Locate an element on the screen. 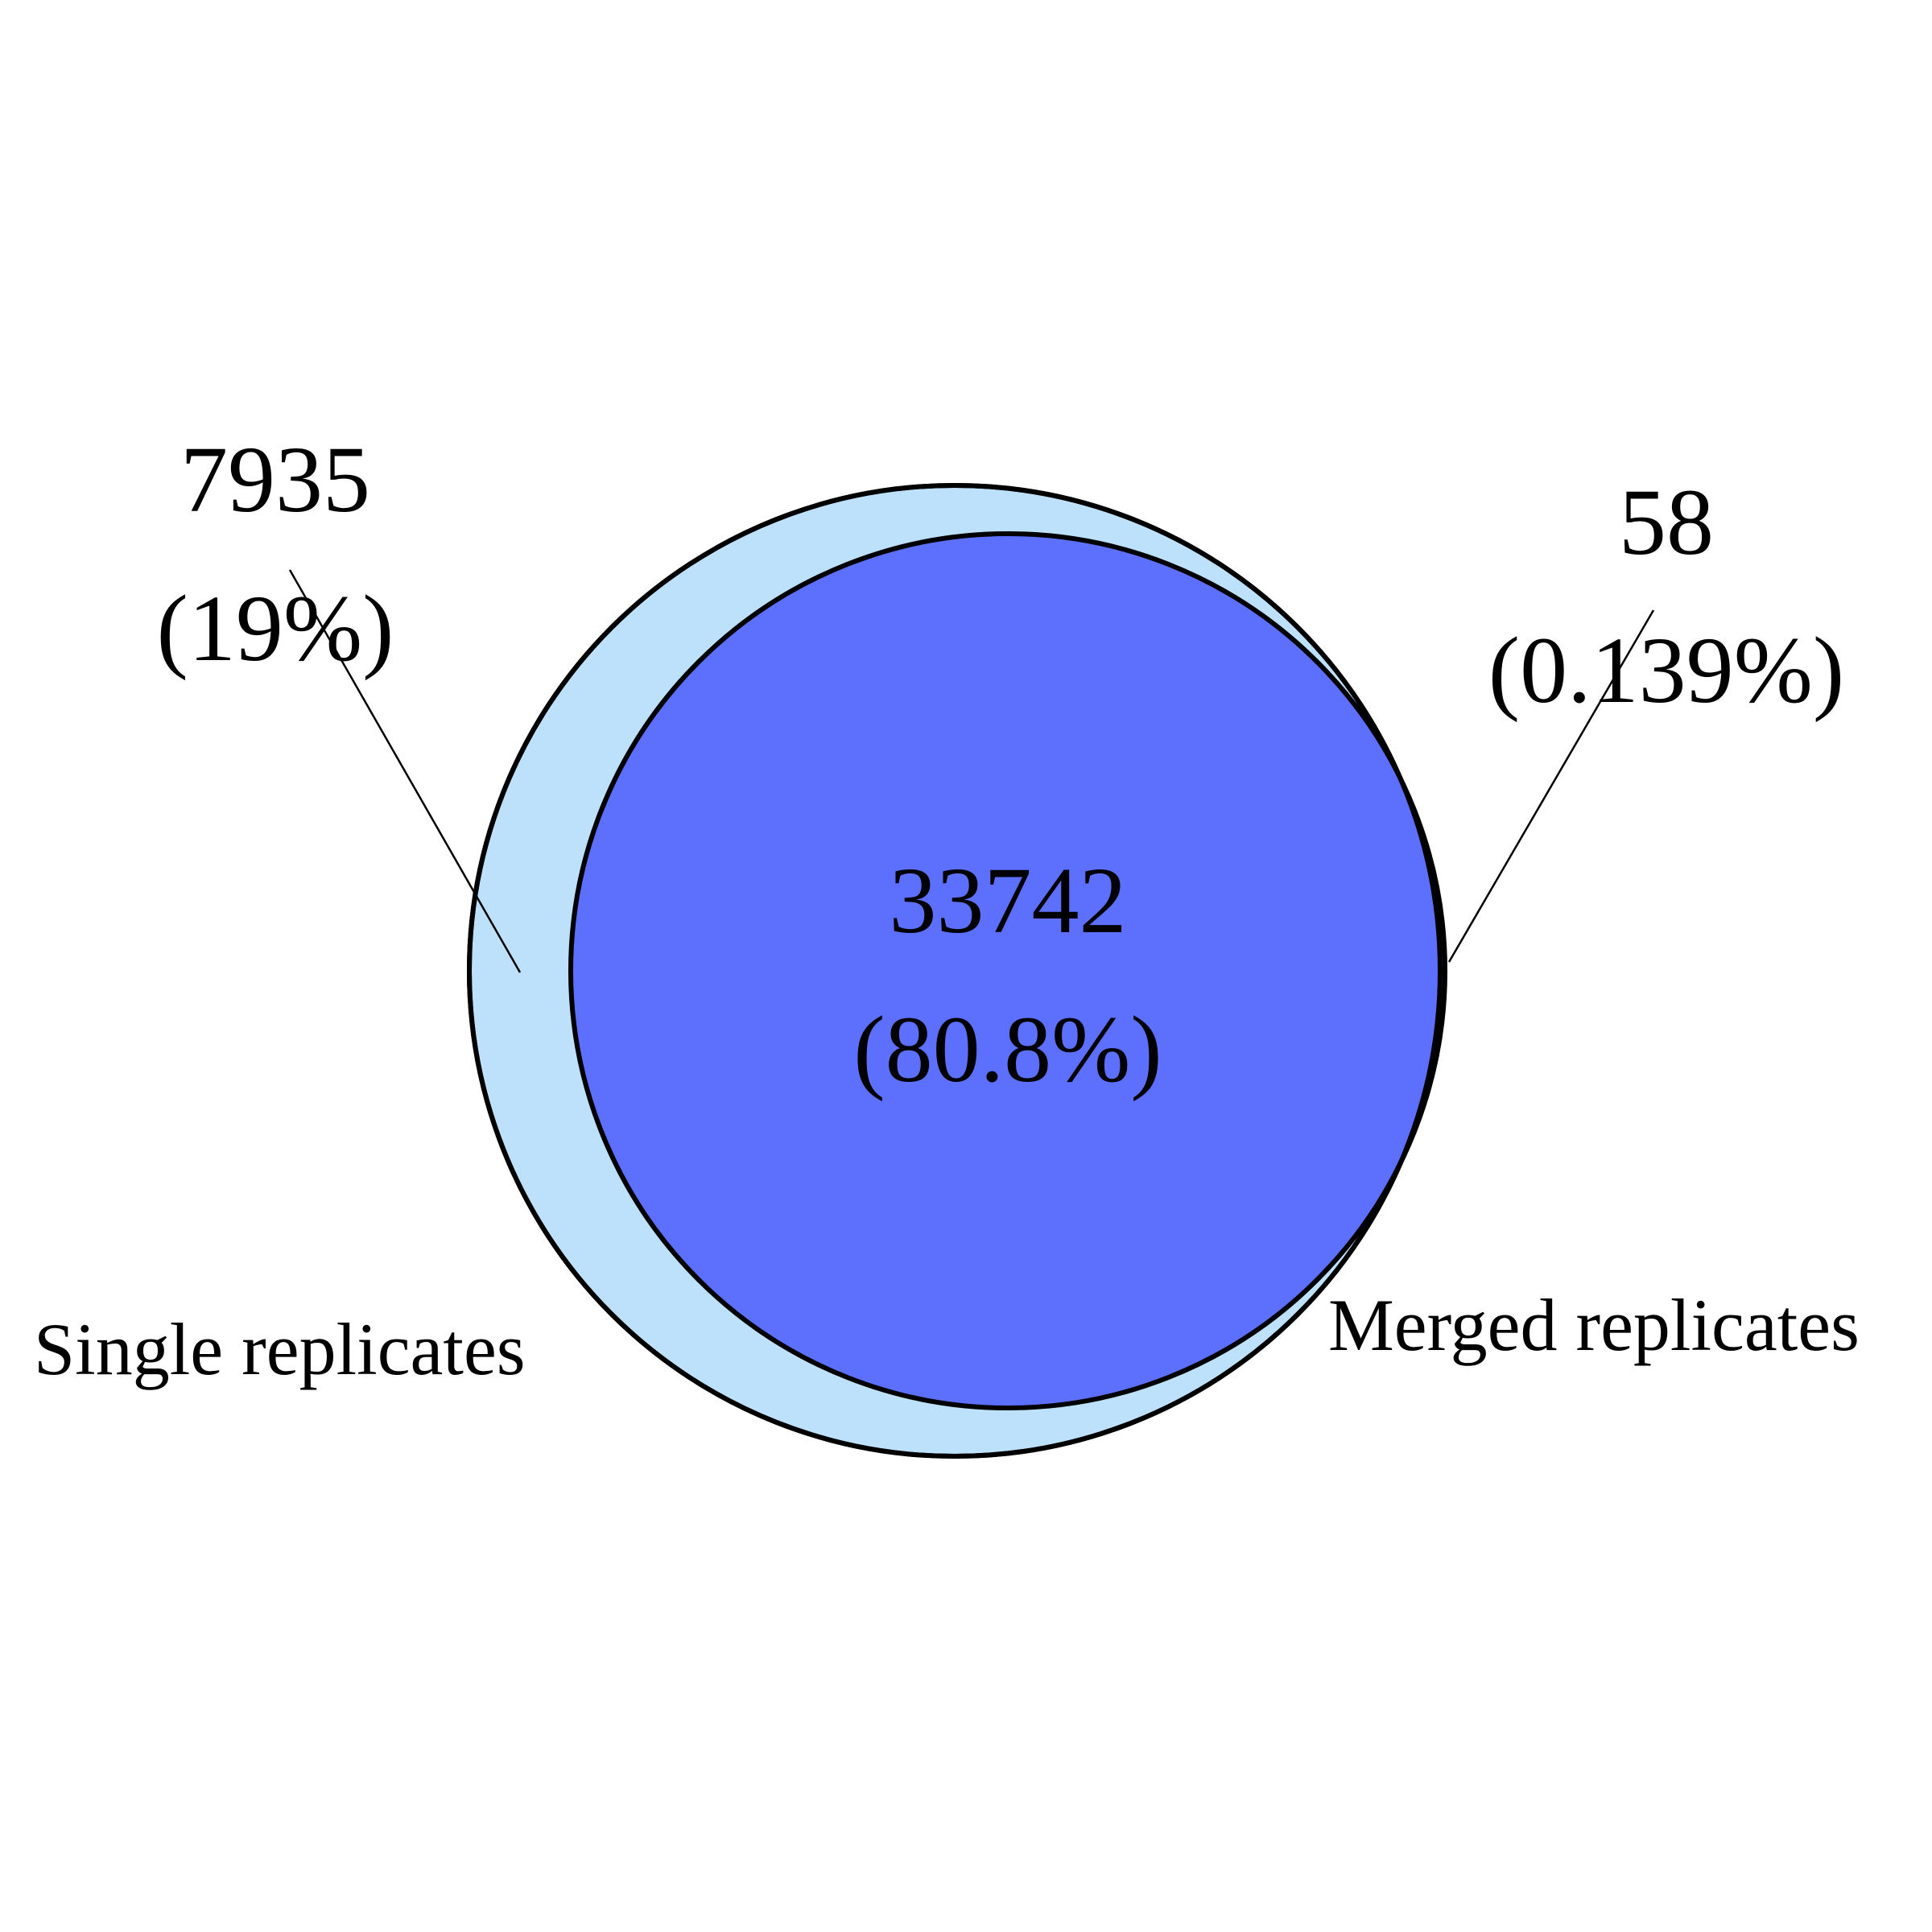 This screenshot has width=1932, height=1932. left-only-count: 7935 is located at coordinates (275, 479).